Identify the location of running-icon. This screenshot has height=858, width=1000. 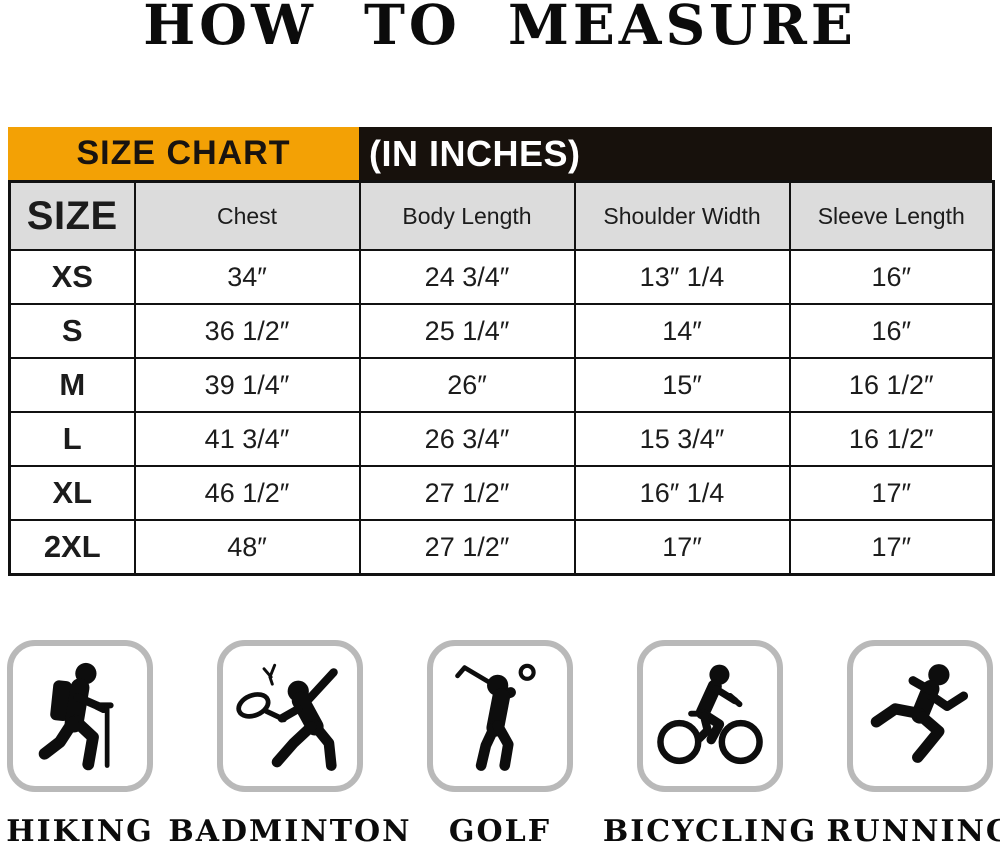
(919, 713).